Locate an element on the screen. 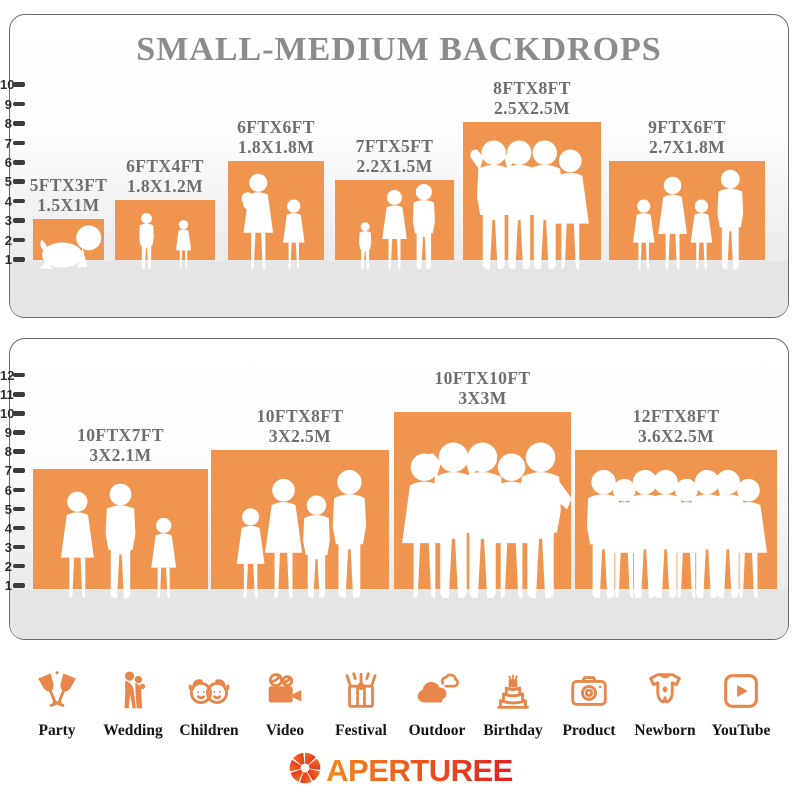  category-video: Video is located at coordinates (285, 703).